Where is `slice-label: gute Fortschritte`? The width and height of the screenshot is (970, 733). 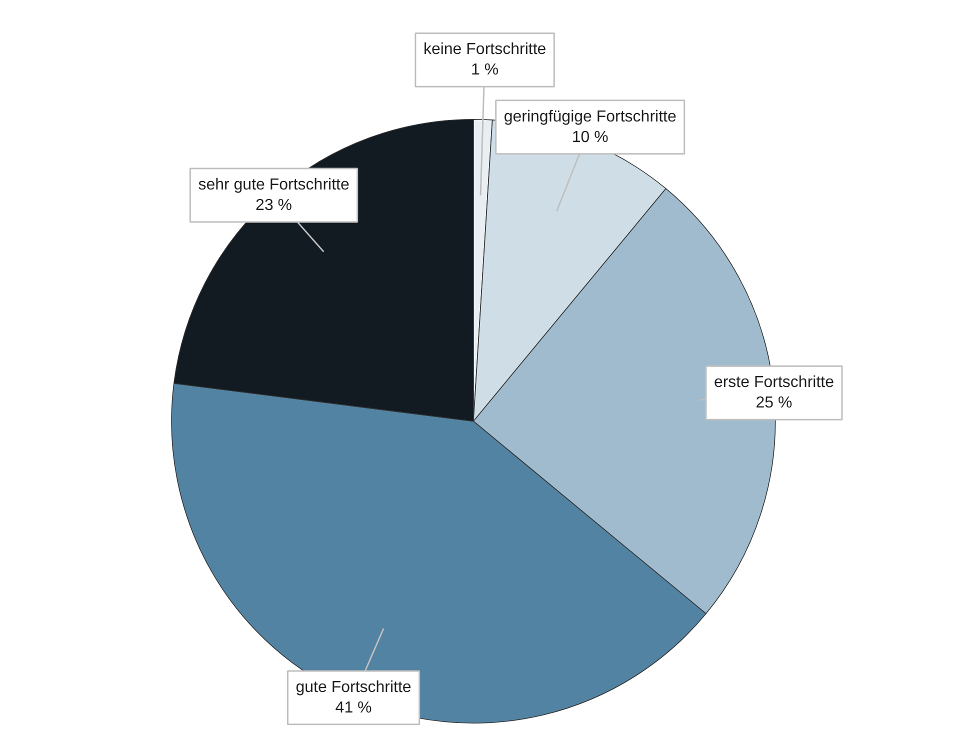
slice-label: gute Fortschritte is located at coordinates (354, 687).